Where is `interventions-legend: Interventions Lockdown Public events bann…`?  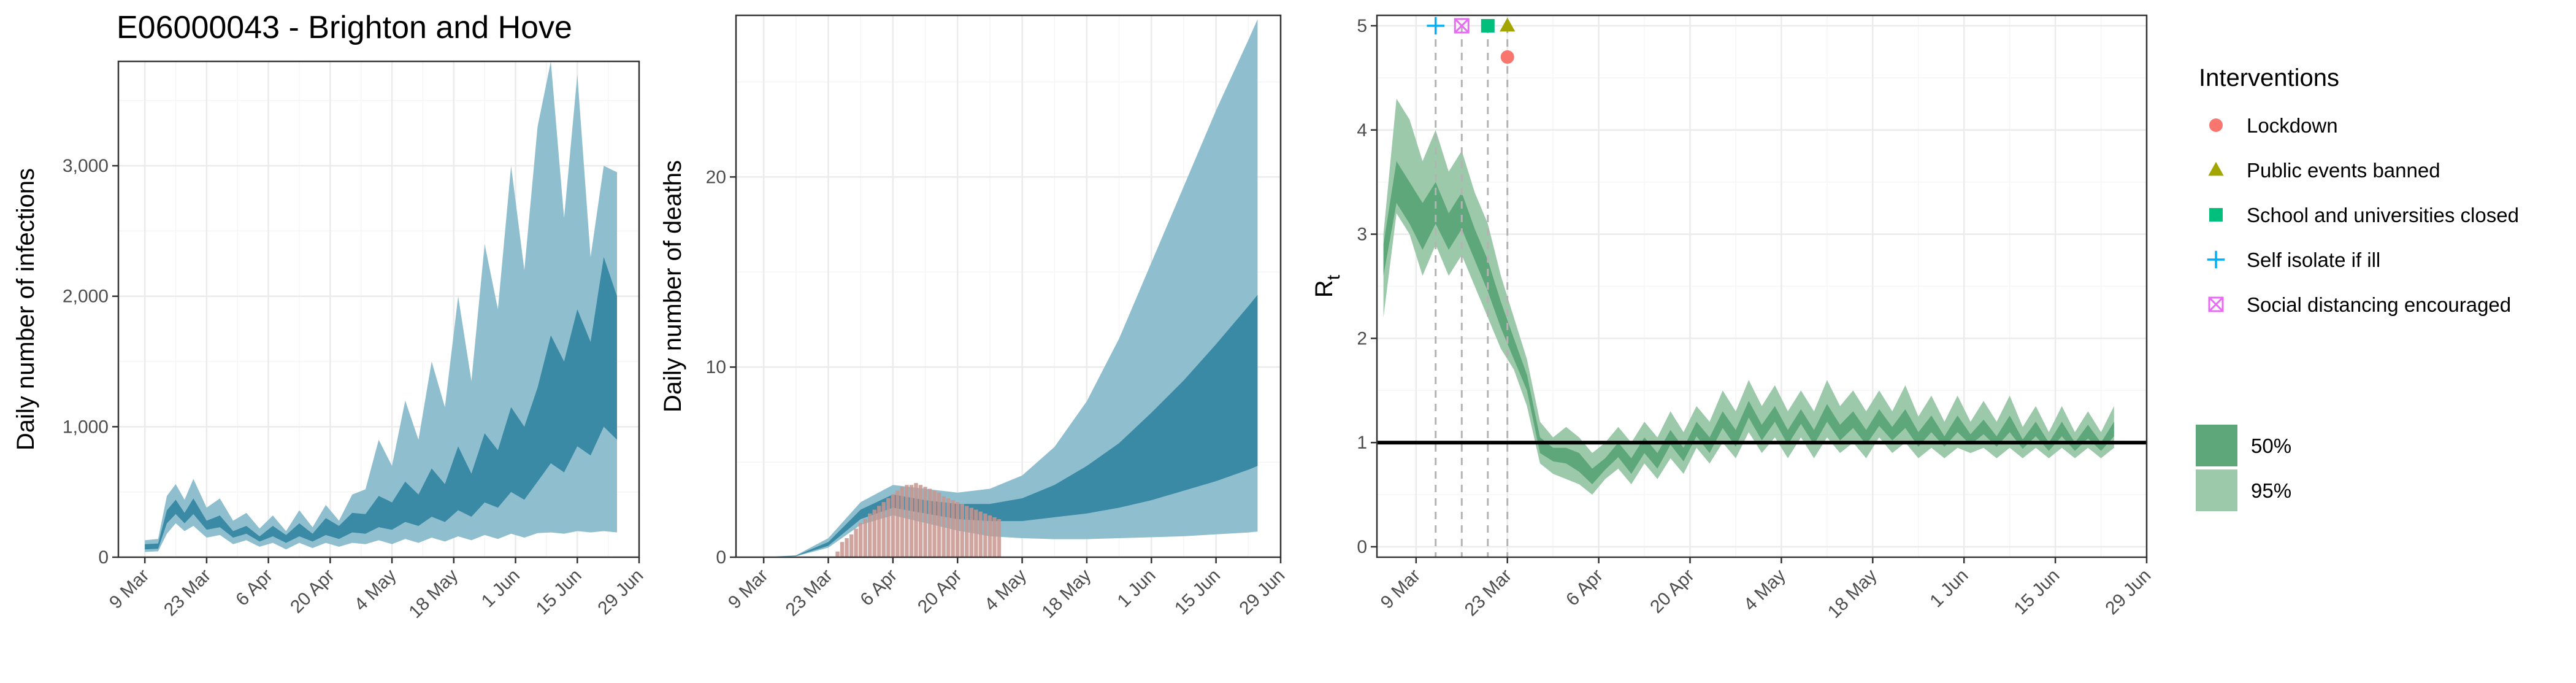 interventions-legend: Interventions Lockdown Public events bann… is located at coordinates (2357, 287).